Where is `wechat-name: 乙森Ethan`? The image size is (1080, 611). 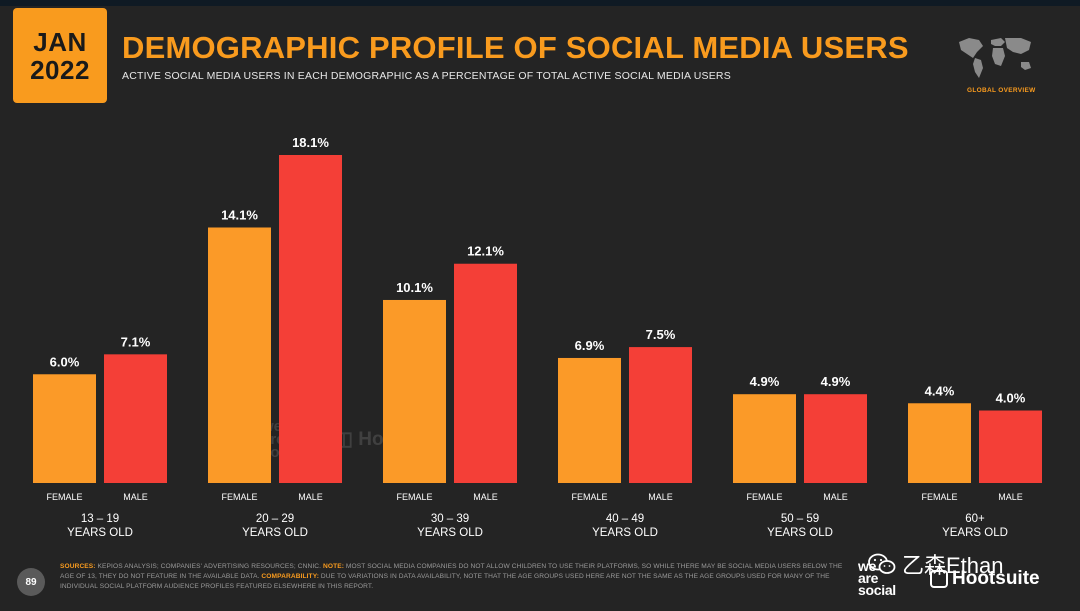
wechat-name: 乙森Ethan is located at coordinates (953, 565).